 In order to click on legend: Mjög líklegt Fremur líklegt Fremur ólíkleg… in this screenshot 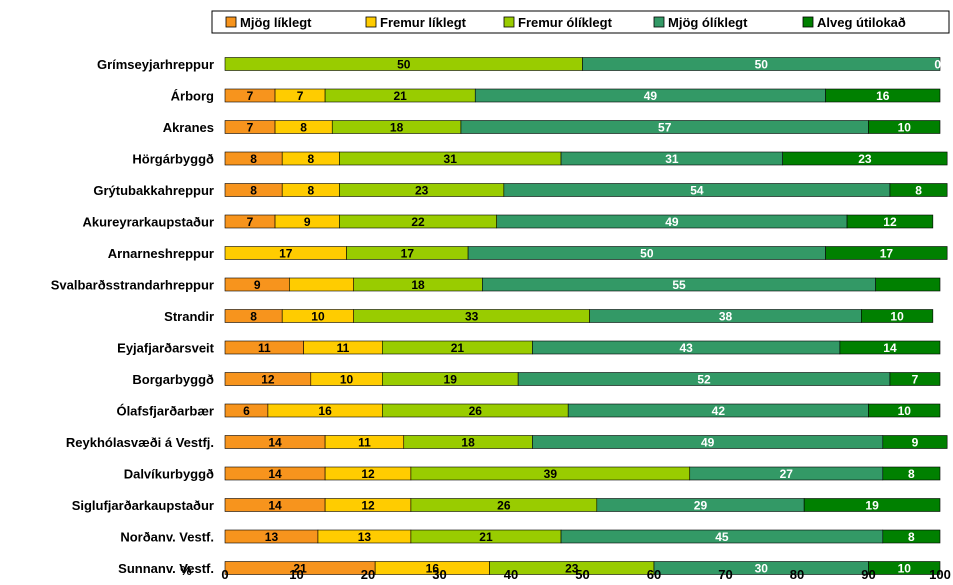, I will do `click(580, 22)`.